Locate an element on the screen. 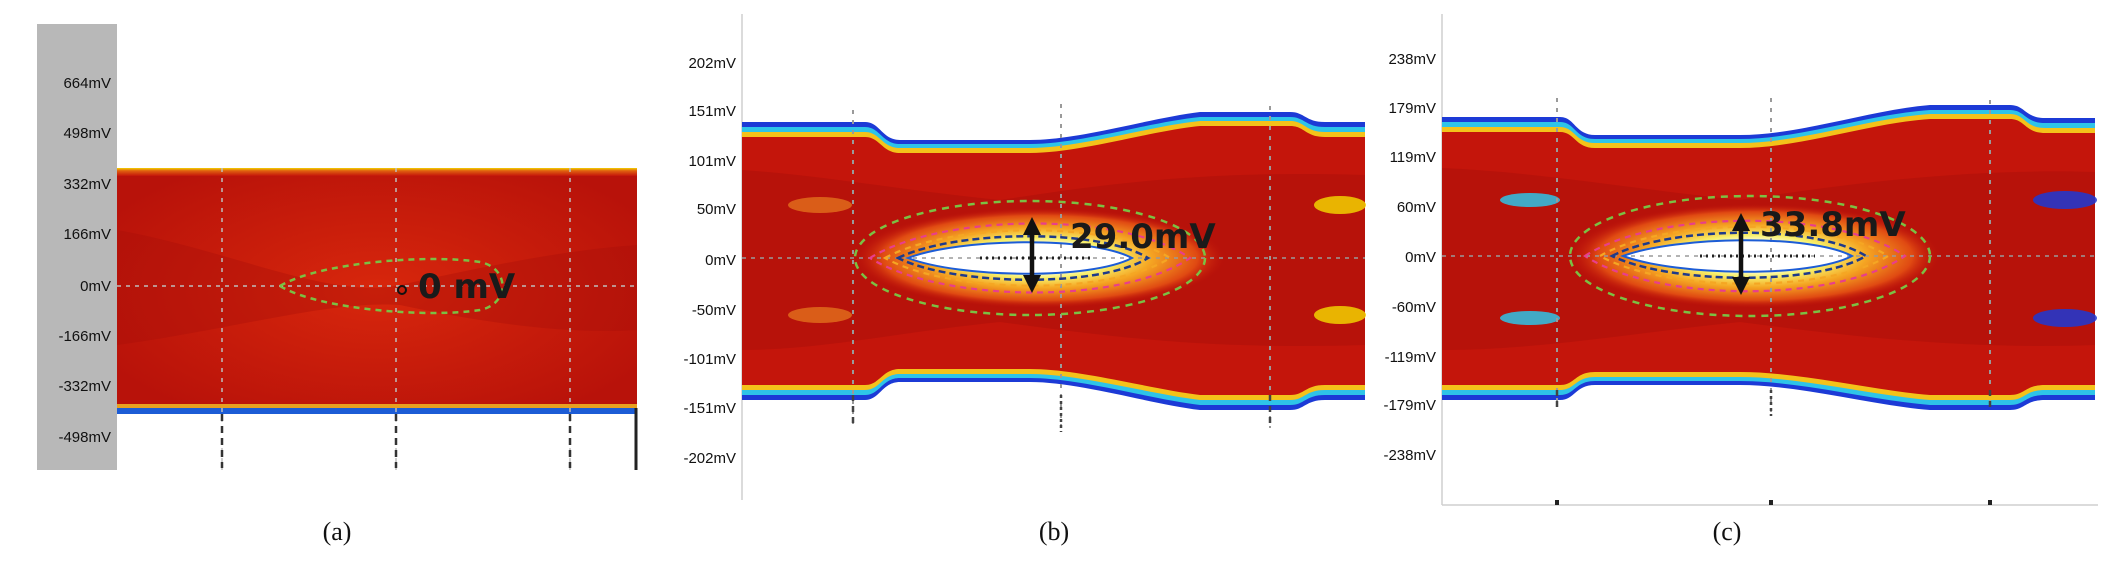 Image resolution: width=2109 pixels, height=561 pixels. panel-c-ytick-neg179: -179mV is located at coordinates (1409, 405).